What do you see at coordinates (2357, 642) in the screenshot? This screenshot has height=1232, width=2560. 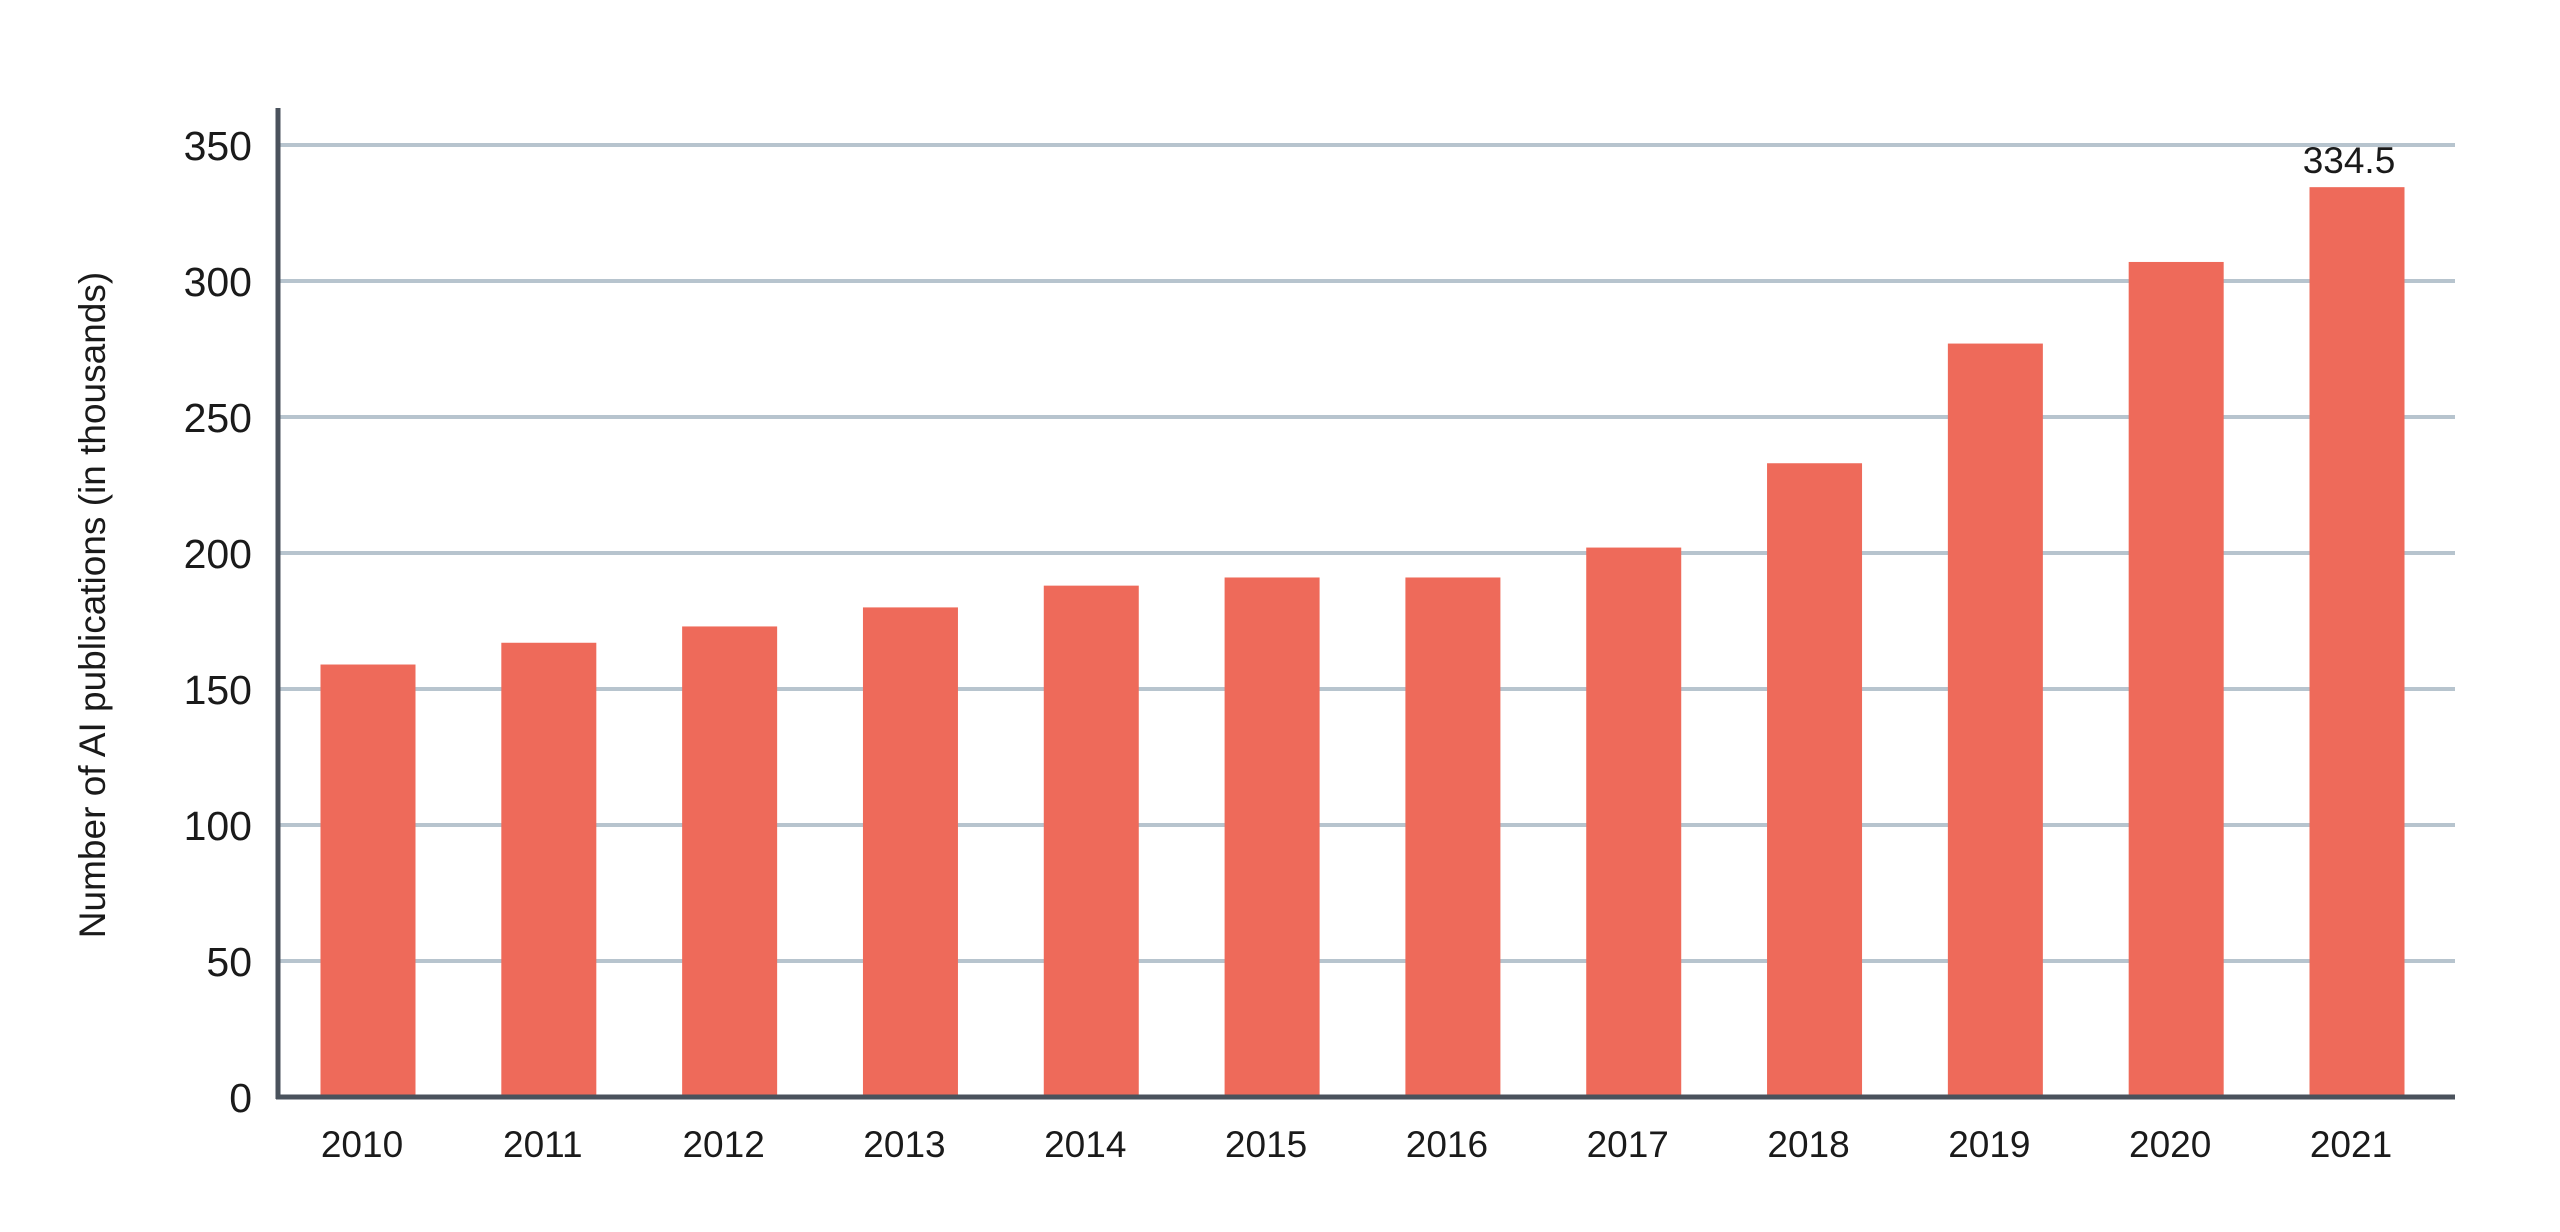 I see `bar-2021` at bounding box center [2357, 642].